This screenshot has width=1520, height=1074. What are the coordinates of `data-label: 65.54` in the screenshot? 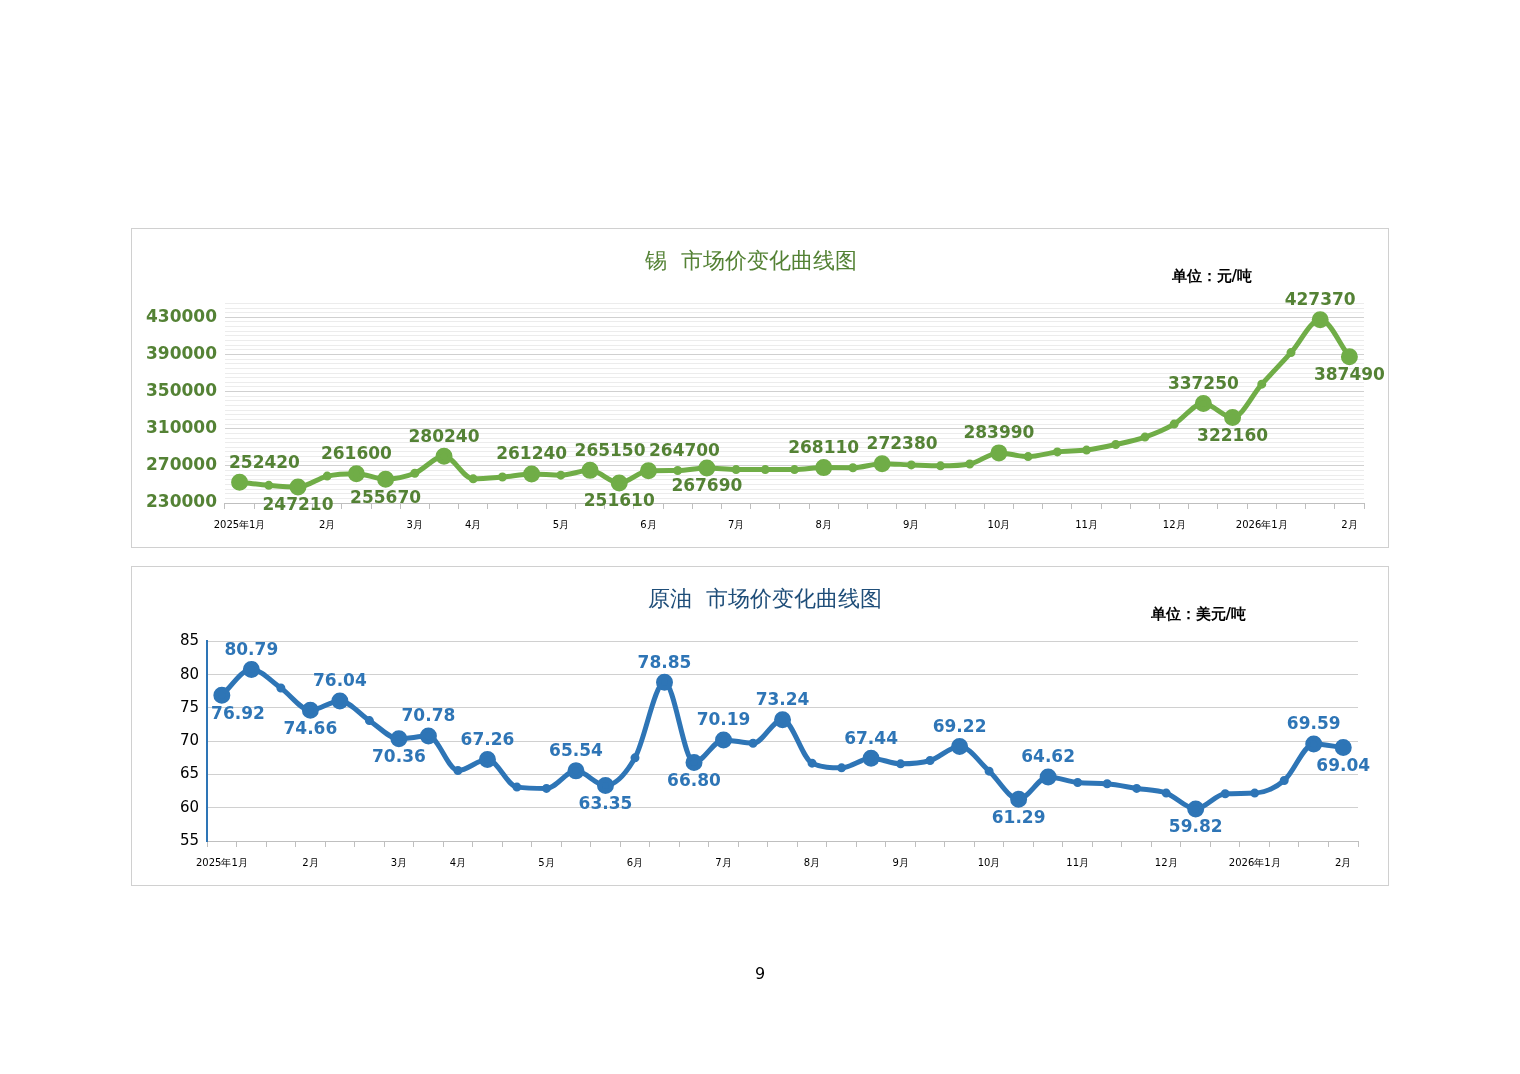 It's located at (576, 750).